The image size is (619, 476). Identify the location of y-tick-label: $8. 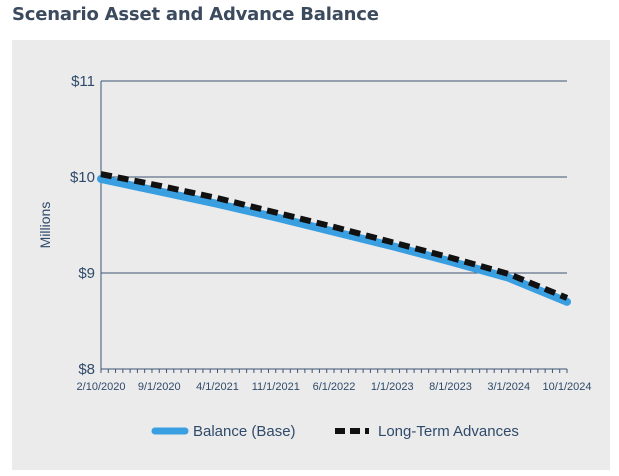
(86, 369).